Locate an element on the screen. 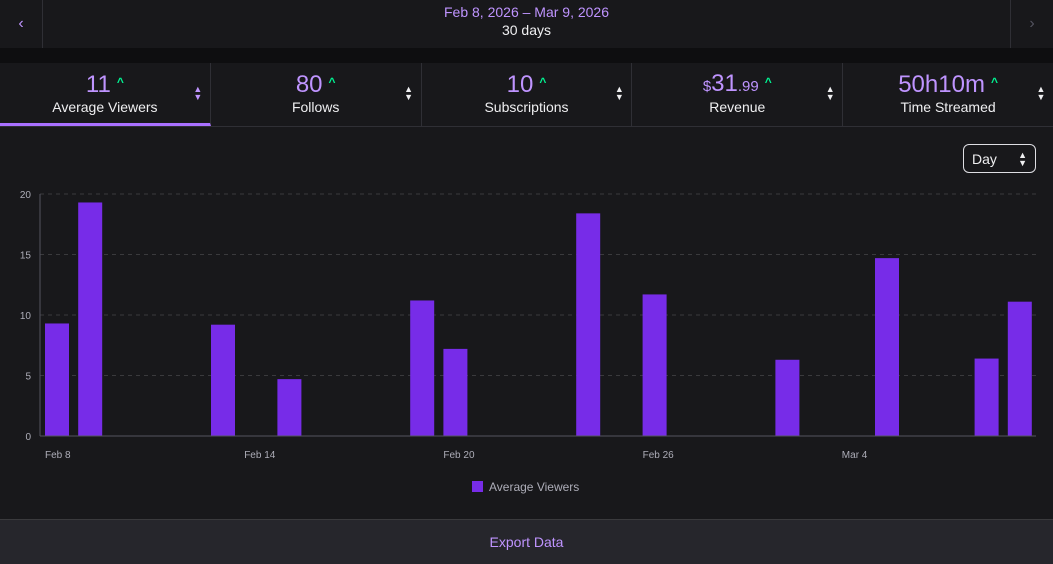 This screenshot has width=1053, height=564. revenue-value: $31.99 is located at coordinates (731, 85).